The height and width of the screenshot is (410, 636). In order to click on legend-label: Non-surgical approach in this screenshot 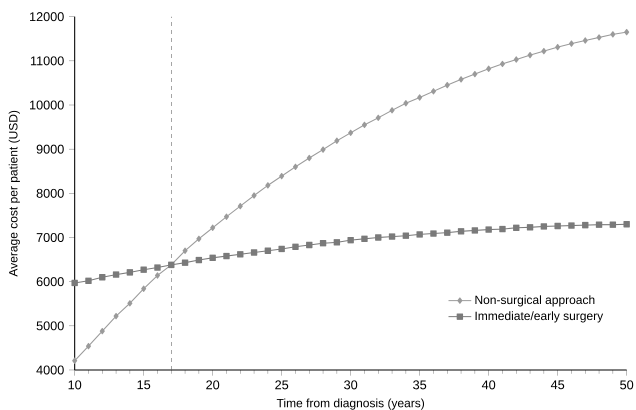, I will do `click(534, 300)`.